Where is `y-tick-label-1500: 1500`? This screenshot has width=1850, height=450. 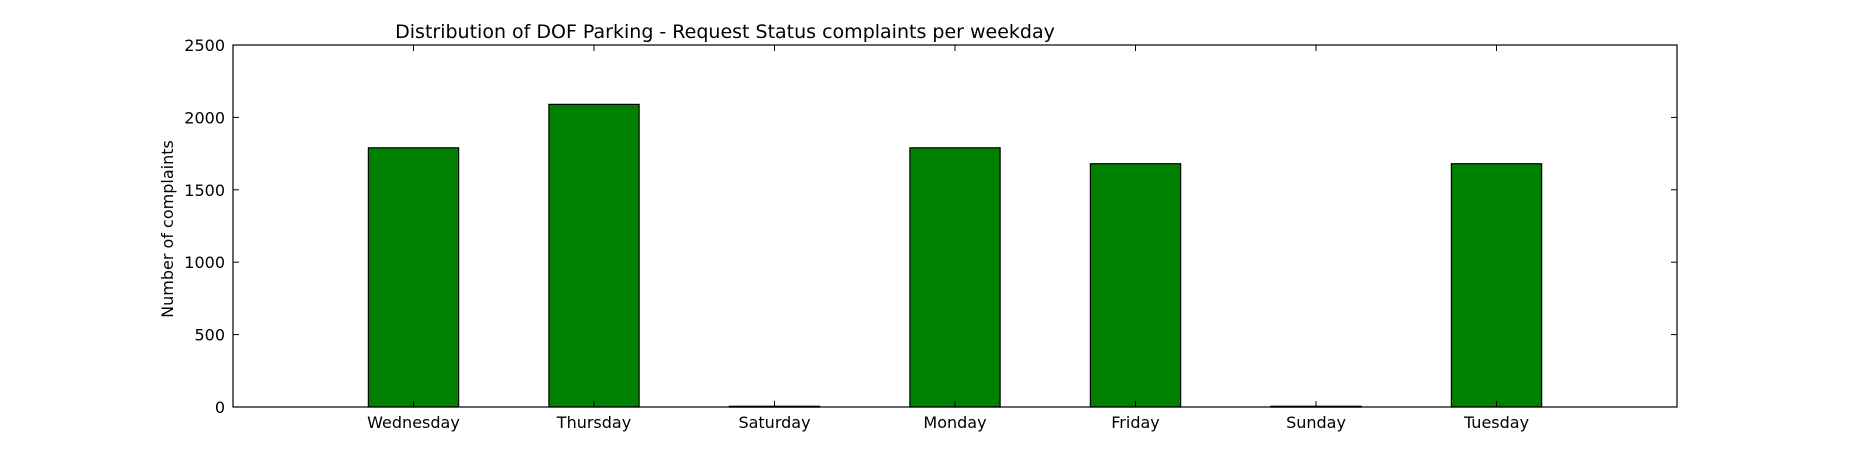 y-tick-label-1500: 1500 is located at coordinates (204, 190).